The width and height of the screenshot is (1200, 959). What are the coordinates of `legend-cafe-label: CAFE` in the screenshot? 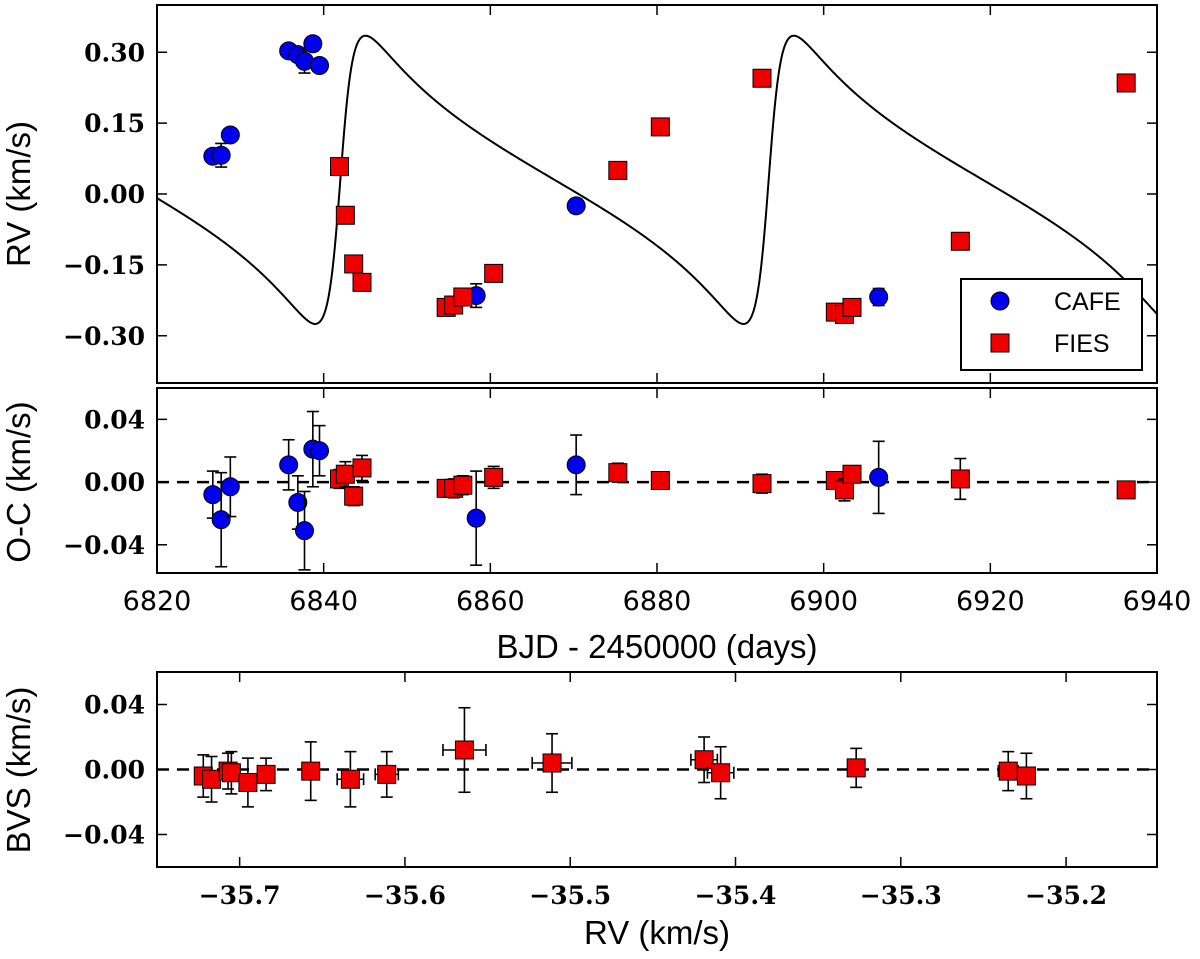 It's located at (1087, 302).